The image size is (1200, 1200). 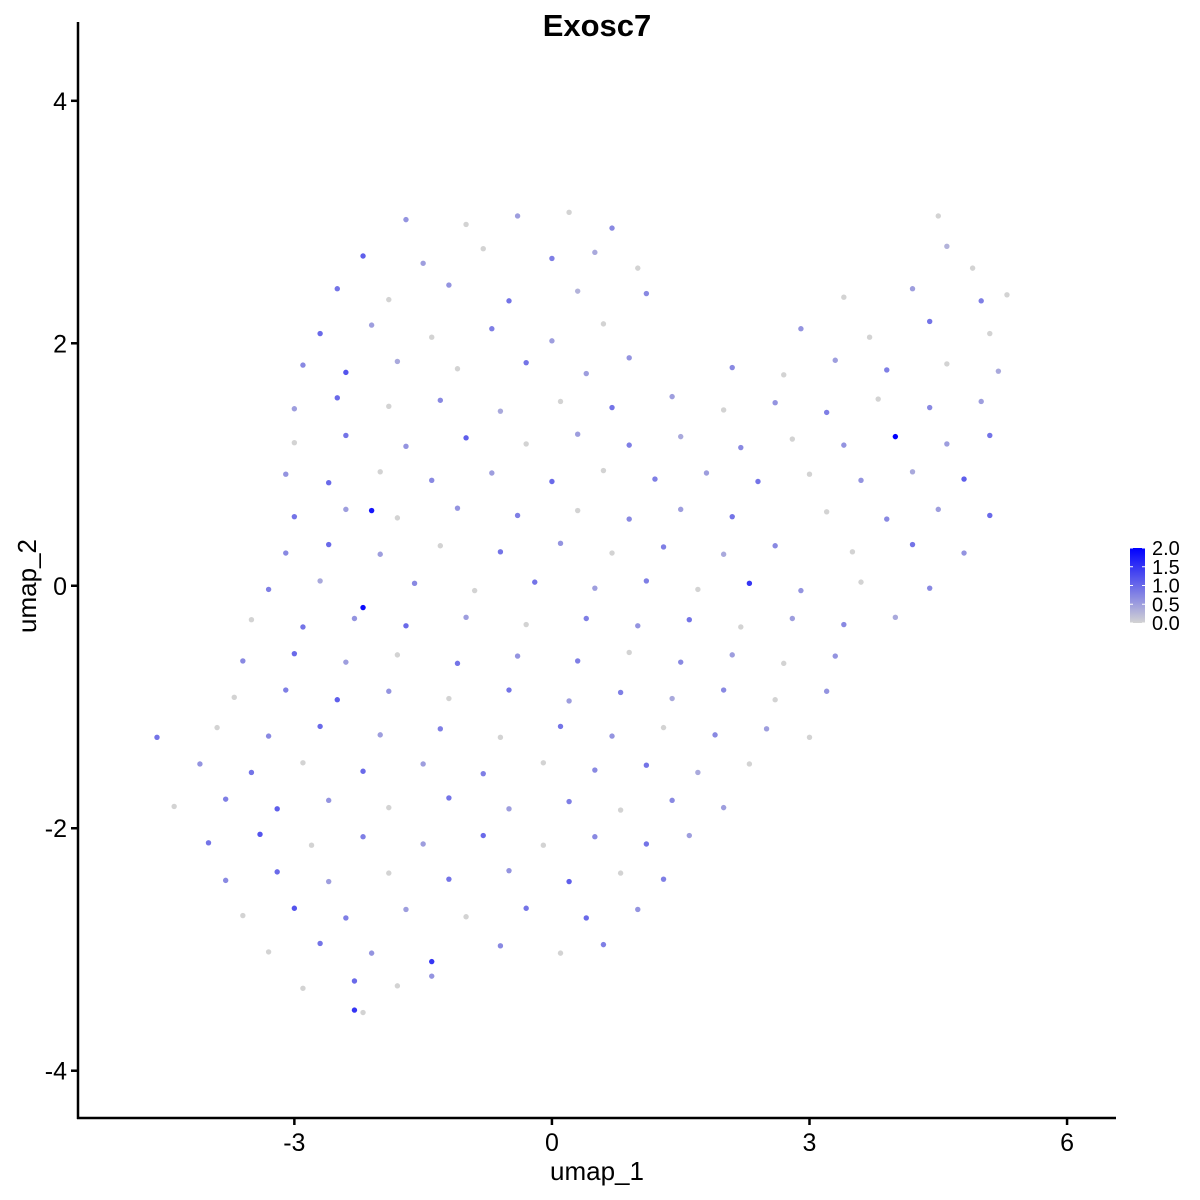 What do you see at coordinates (60, 587) in the screenshot?
I see `y-tick-label: 0` at bounding box center [60, 587].